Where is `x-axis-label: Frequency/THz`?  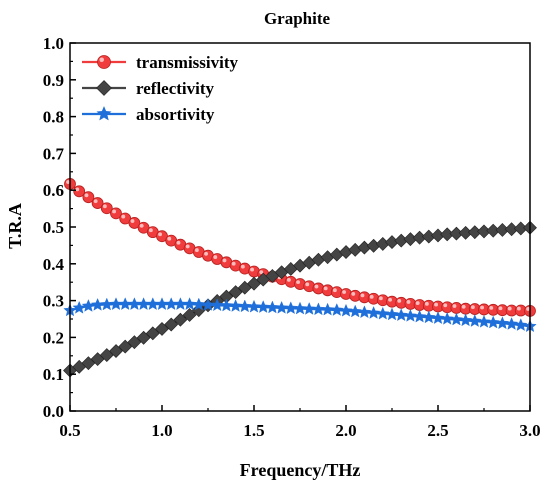
x-axis-label: Frequency/THz is located at coordinates (300, 470).